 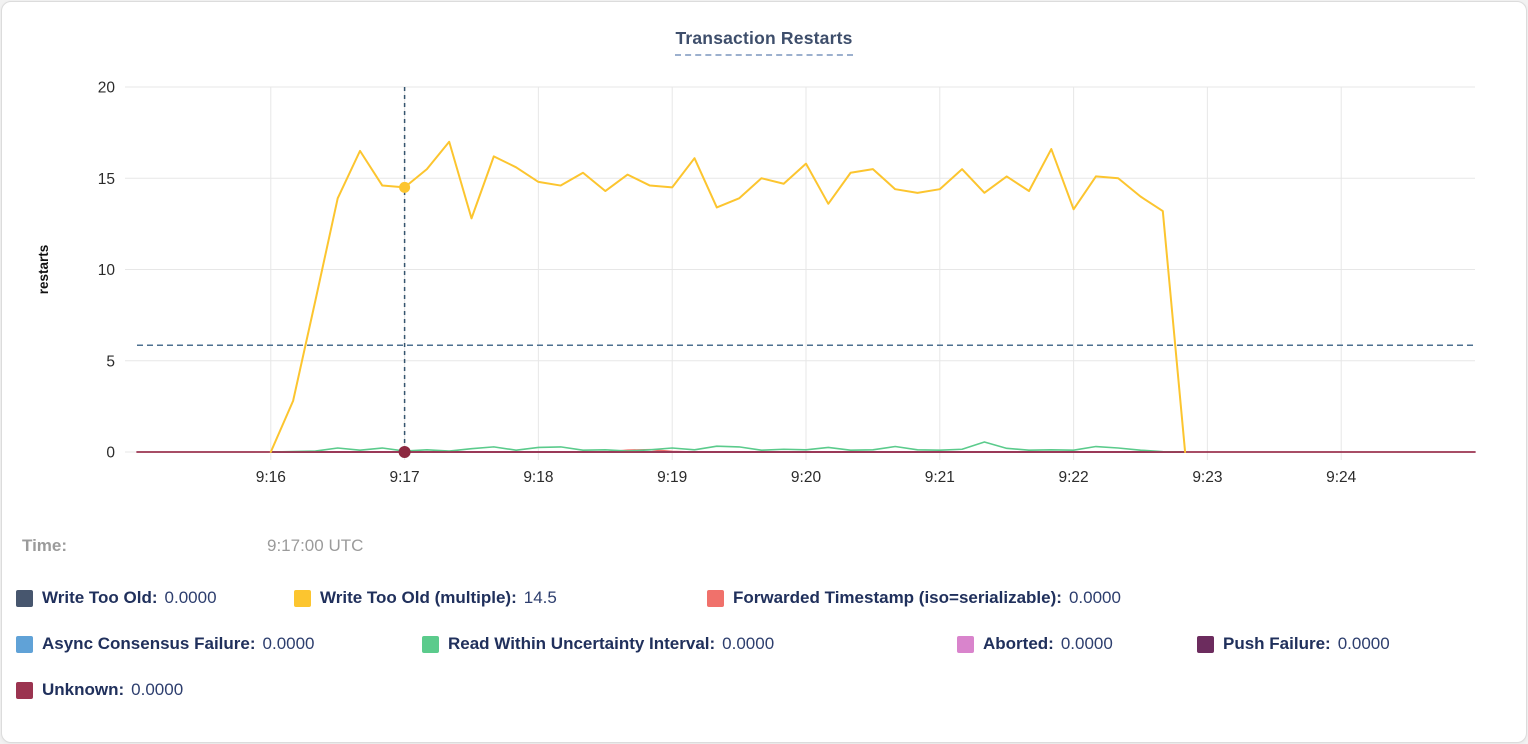 What do you see at coordinates (107, 88) in the screenshot?
I see `y-axis-label: 20` at bounding box center [107, 88].